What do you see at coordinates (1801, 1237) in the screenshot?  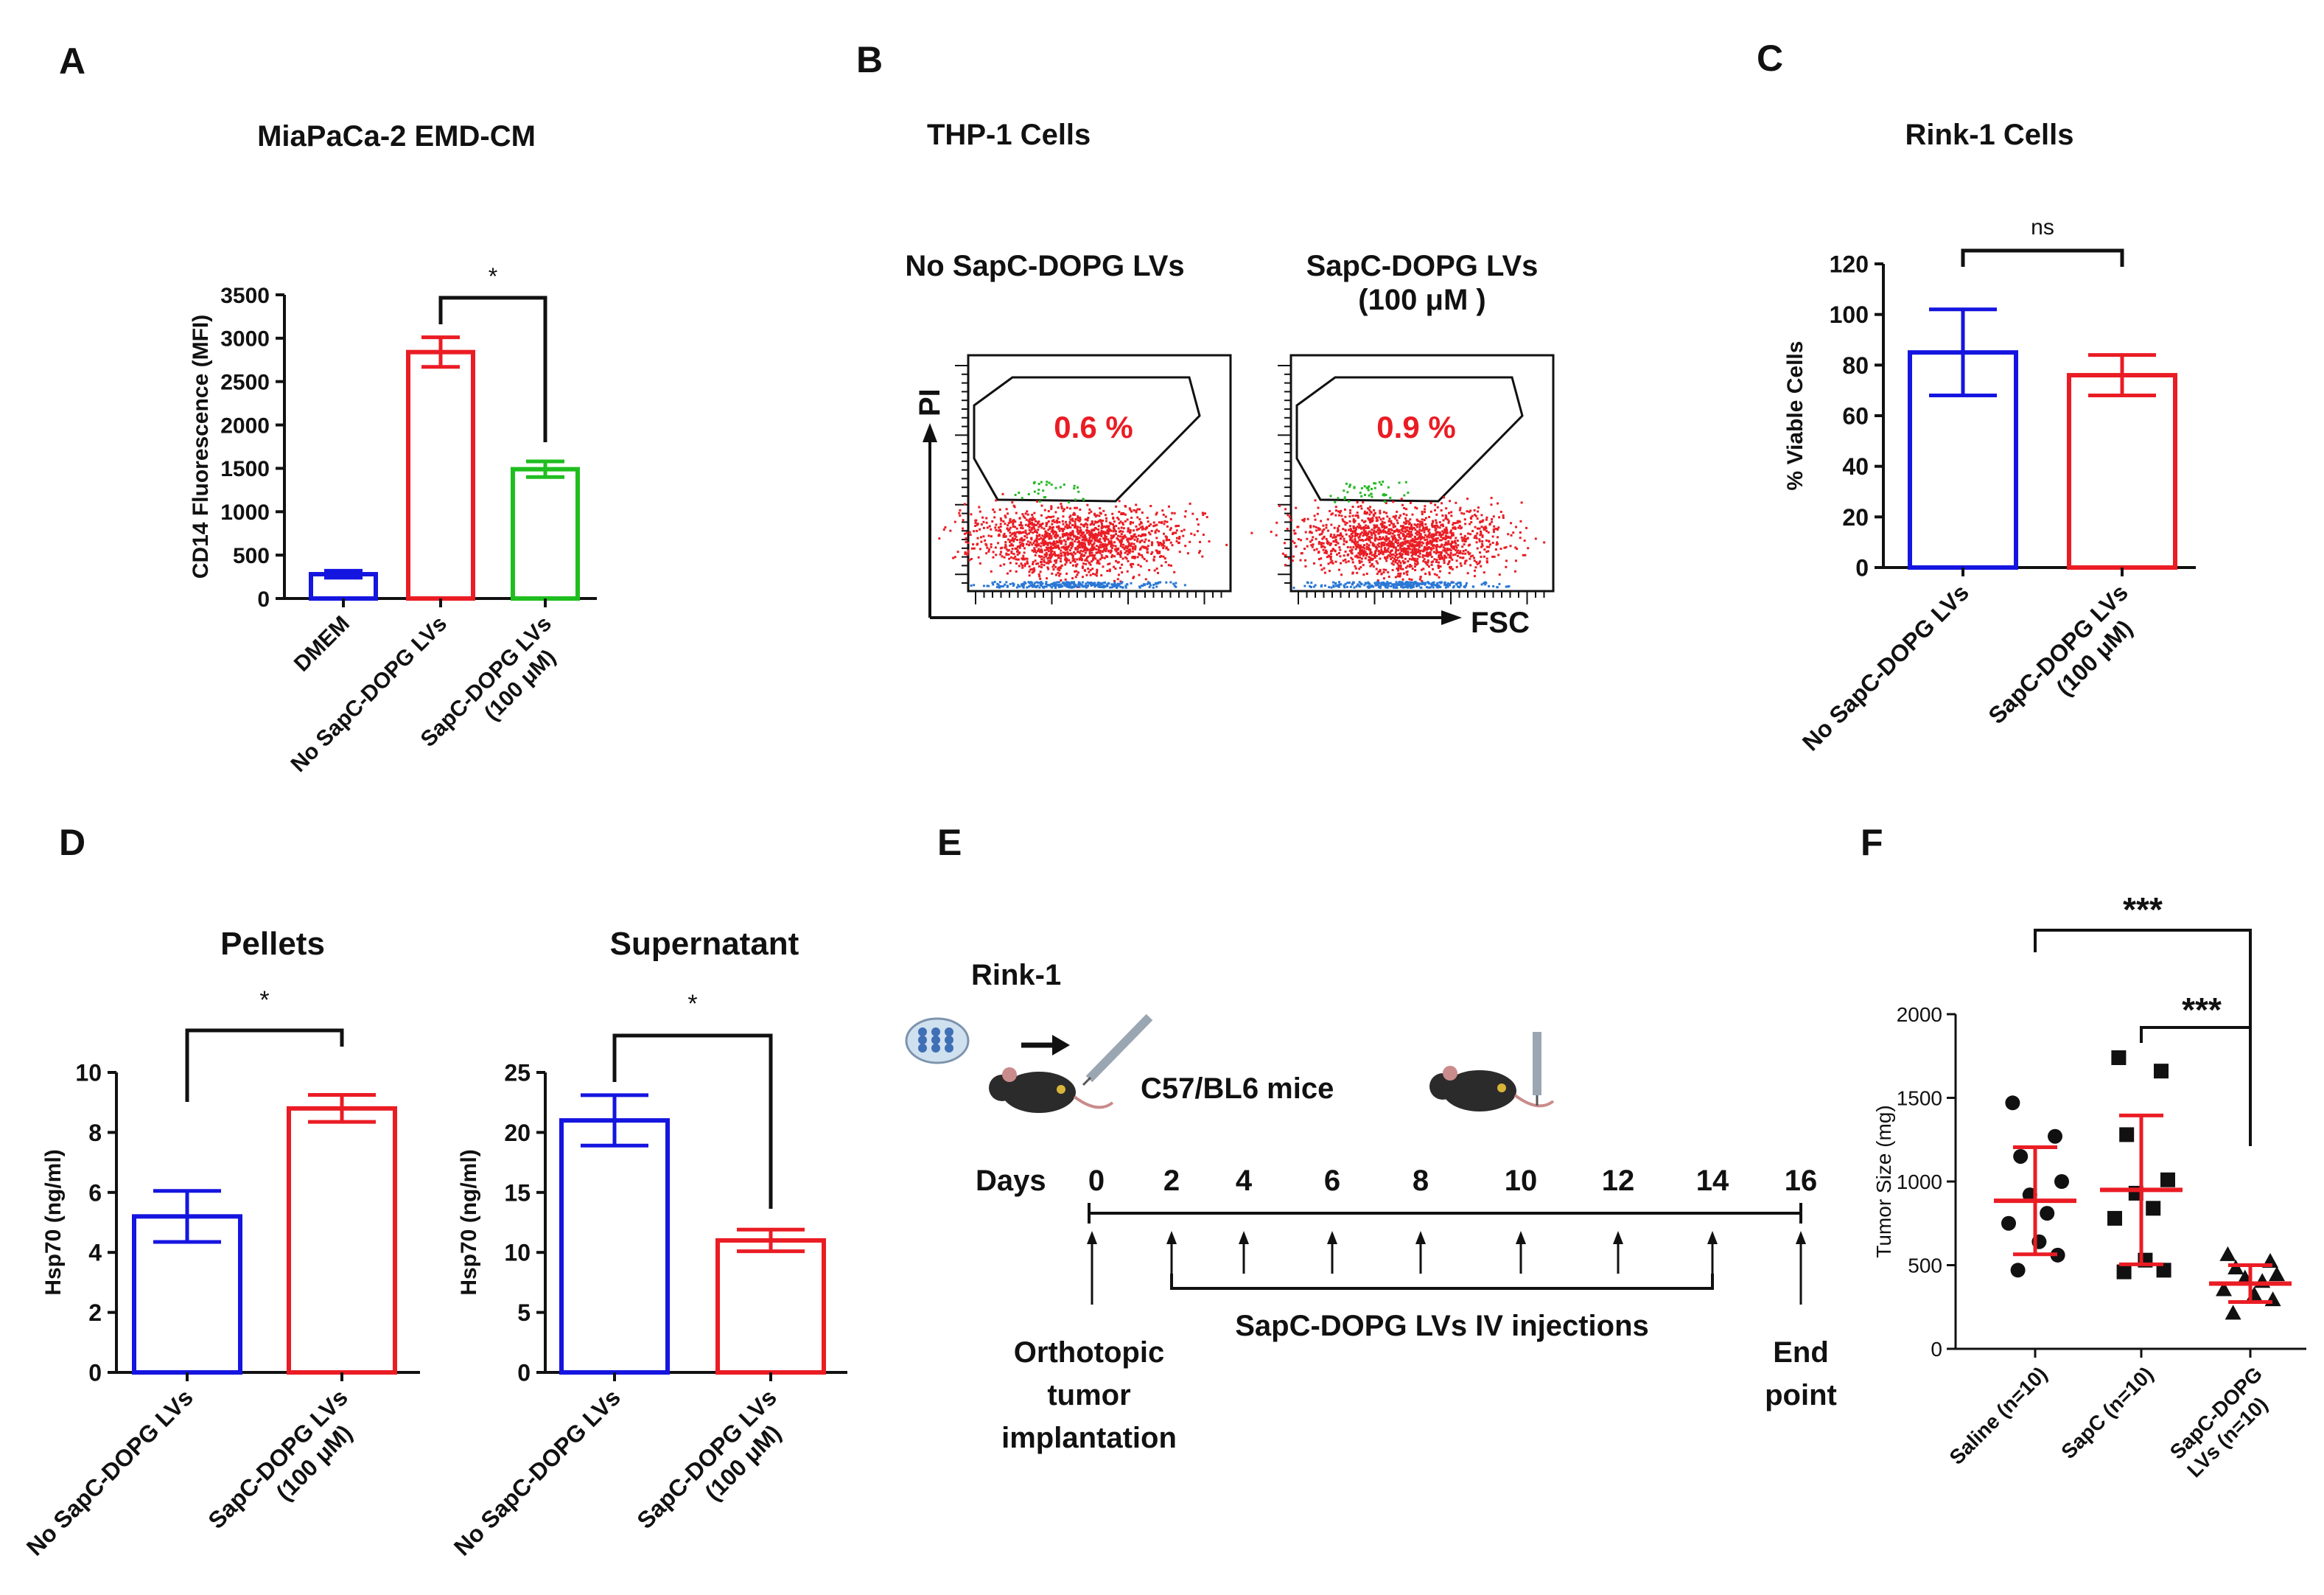 I see `injection-arrowhead` at bounding box center [1801, 1237].